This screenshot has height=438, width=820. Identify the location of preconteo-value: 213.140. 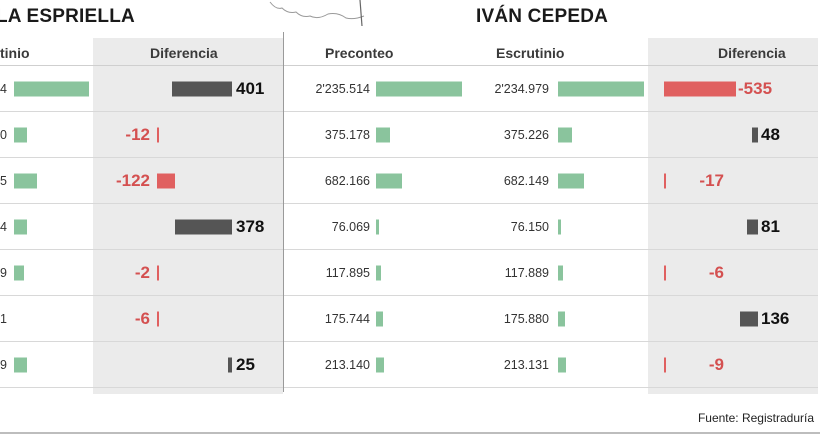
(347, 364).